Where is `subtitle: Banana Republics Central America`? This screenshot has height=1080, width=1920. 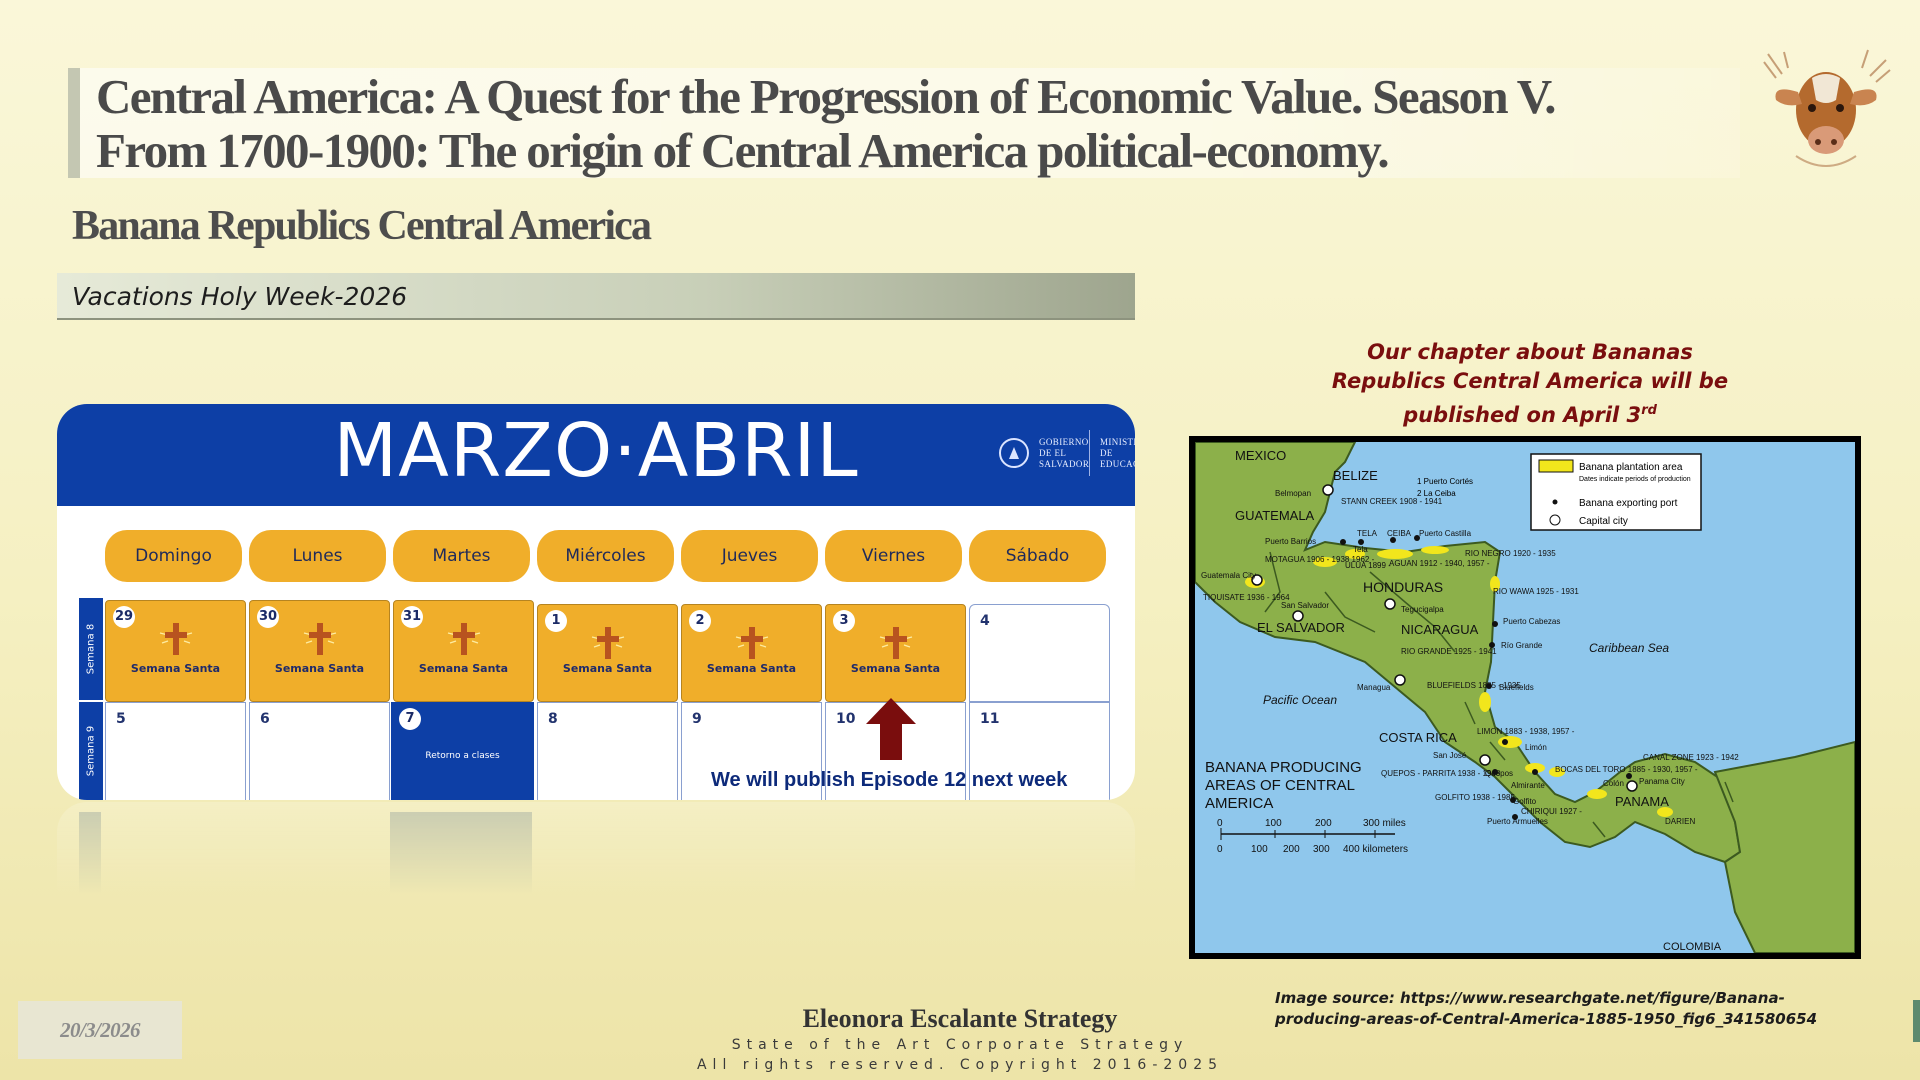 subtitle: Banana Republics Central America is located at coordinates (362, 226).